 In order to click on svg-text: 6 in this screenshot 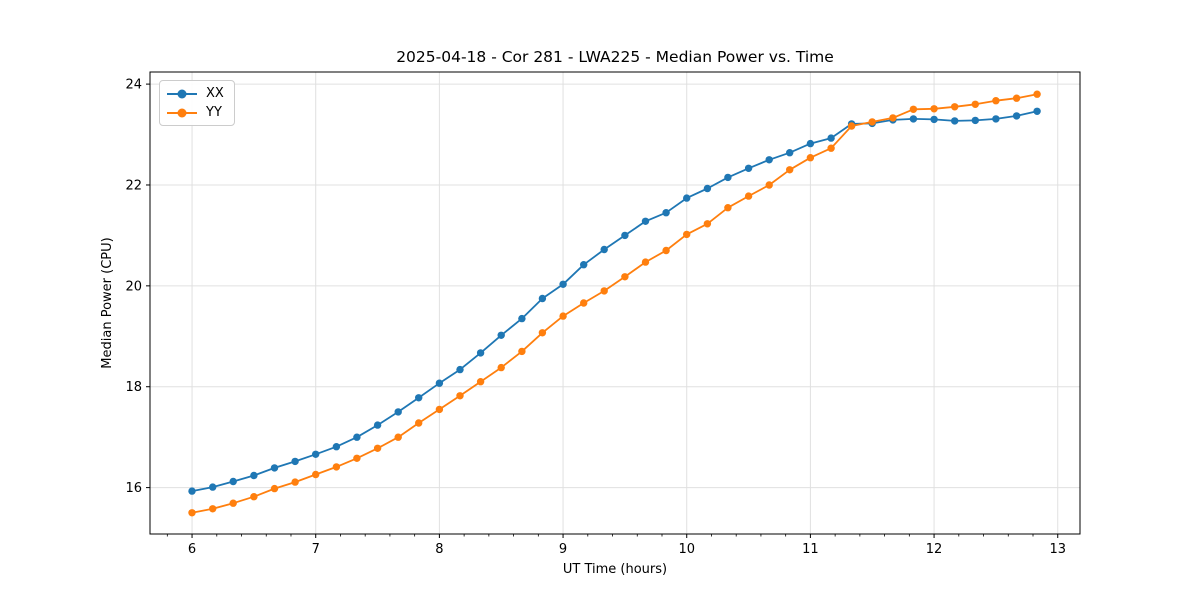, I will do `click(192, 549)`.